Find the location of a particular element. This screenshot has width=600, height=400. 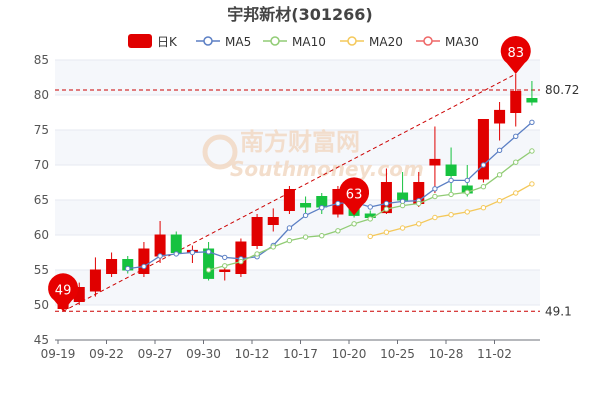

legend-label: 日K is located at coordinates (167, 42).